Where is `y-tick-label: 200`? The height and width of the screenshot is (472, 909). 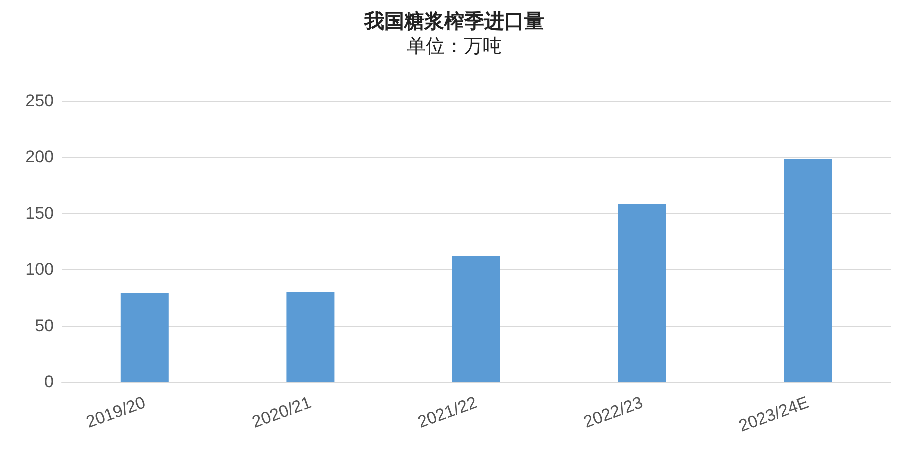 y-tick-label: 200 is located at coordinates (40, 157).